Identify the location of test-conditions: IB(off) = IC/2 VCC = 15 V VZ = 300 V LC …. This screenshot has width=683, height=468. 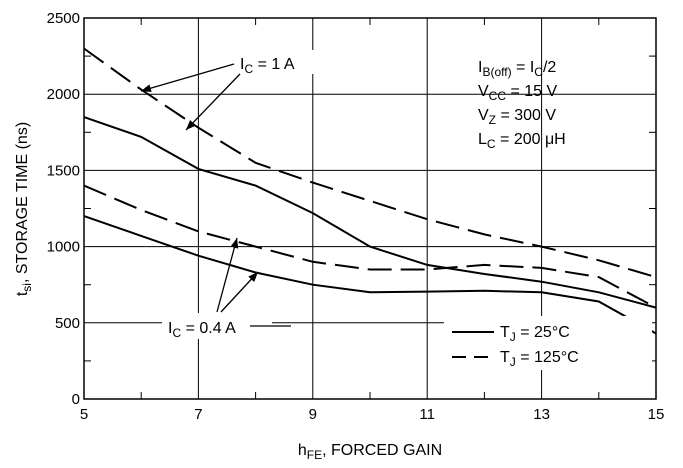
(522, 105).